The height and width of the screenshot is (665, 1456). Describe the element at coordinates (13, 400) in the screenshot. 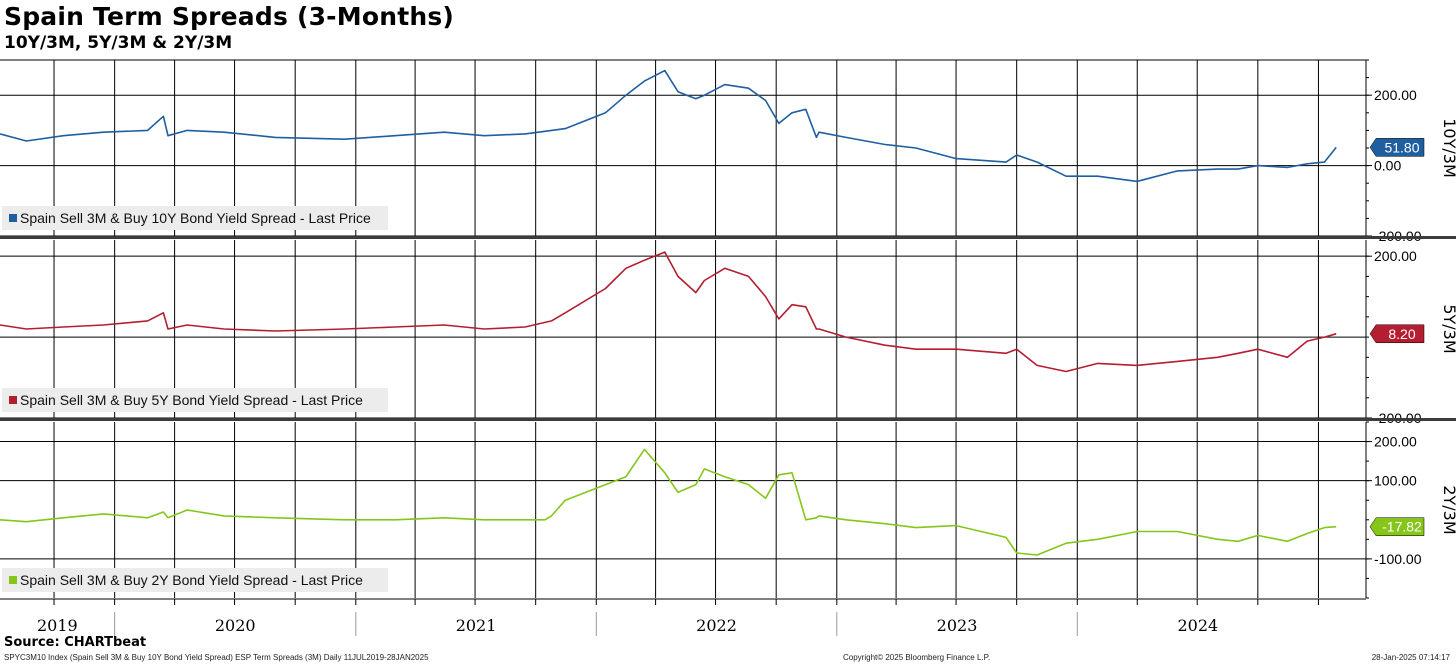

I see `legend-swatch-5y3m` at that location.